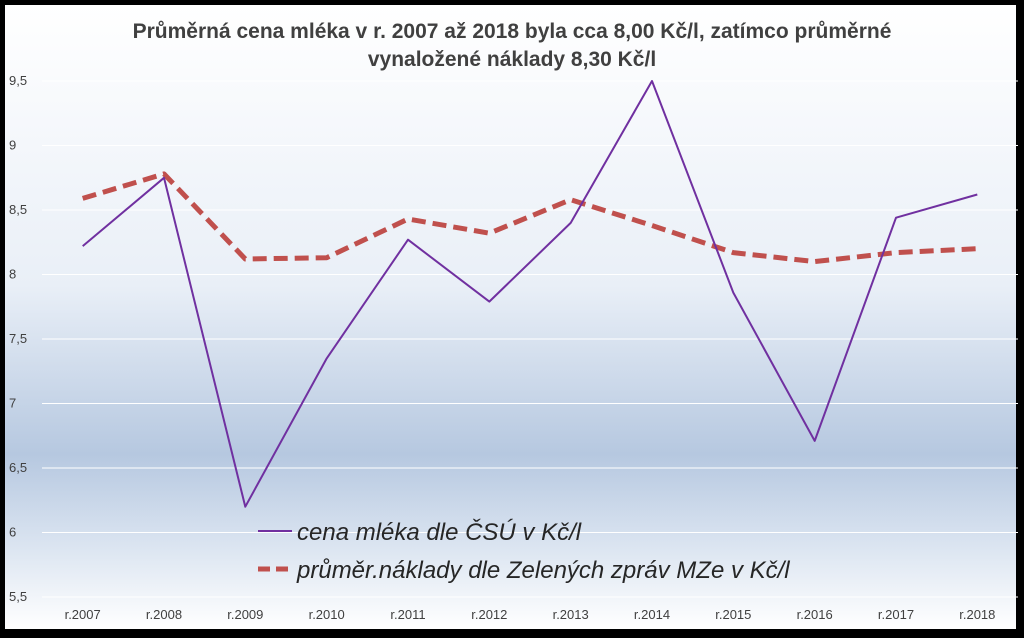 This screenshot has width=1024, height=638. What do you see at coordinates (815, 614) in the screenshot?
I see `x-tick-label: r.2016` at bounding box center [815, 614].